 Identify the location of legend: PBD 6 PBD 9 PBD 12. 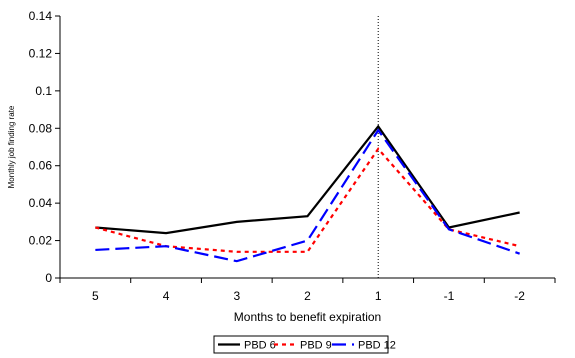
(304, 344).